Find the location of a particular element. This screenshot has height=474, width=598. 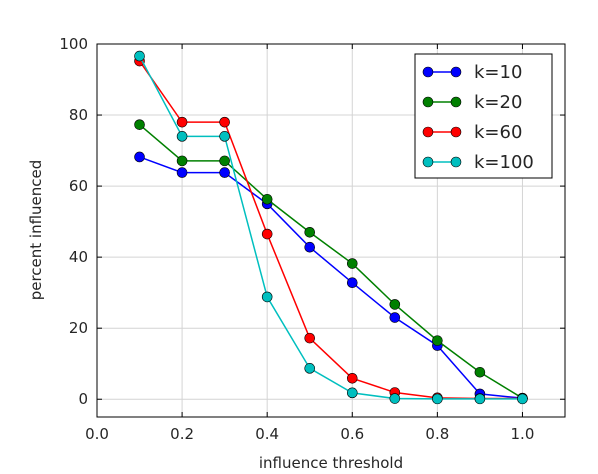

legend: k=10 k=20 k=60 k=100 is located at coordinates (483, 116).